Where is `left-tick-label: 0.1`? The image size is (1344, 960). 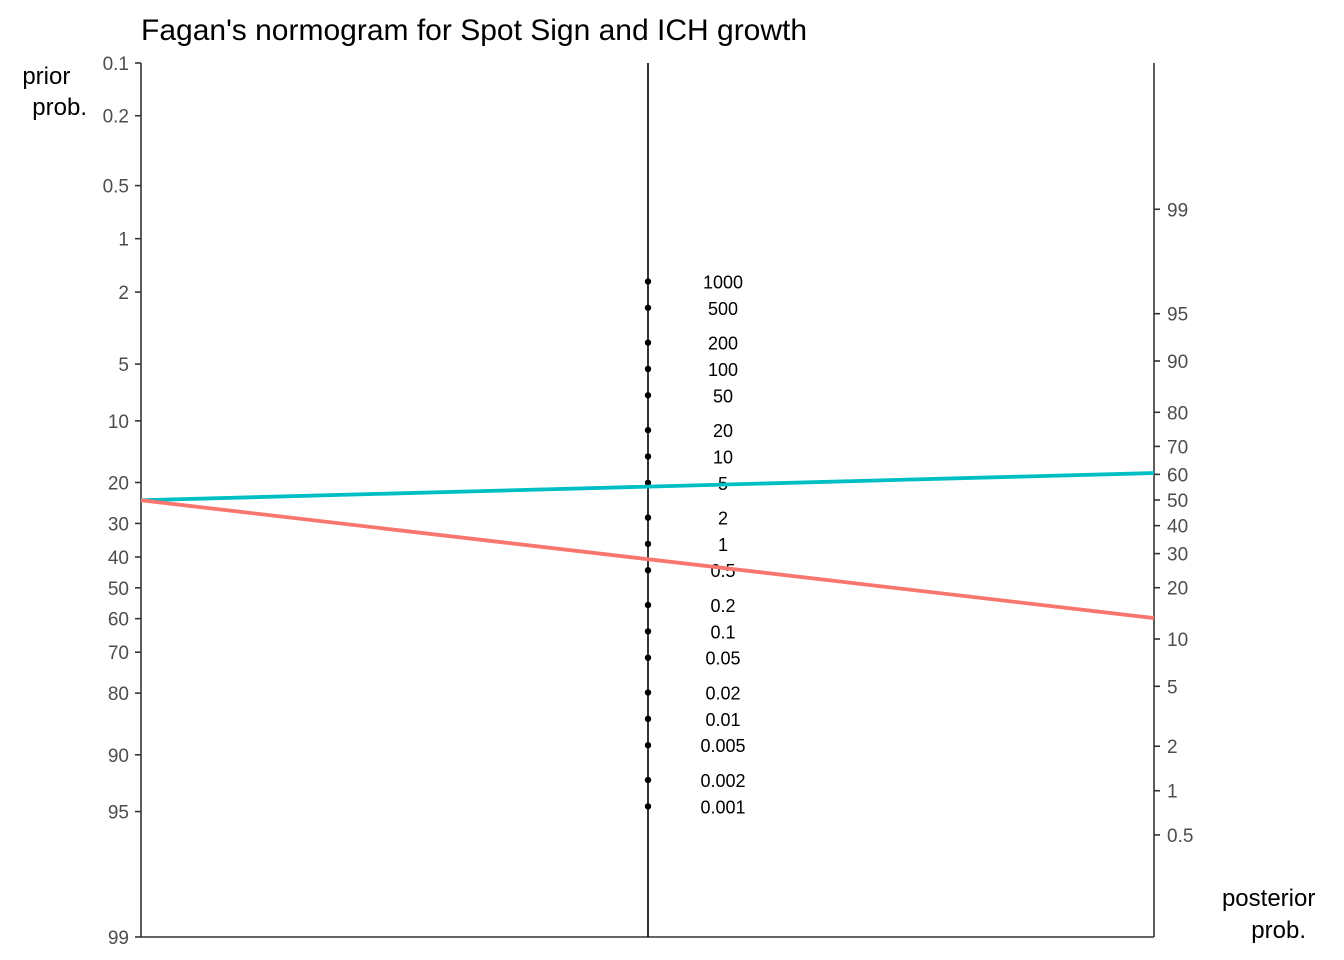
left-tick-label: 0.1 is located at coordinates (116, 64).